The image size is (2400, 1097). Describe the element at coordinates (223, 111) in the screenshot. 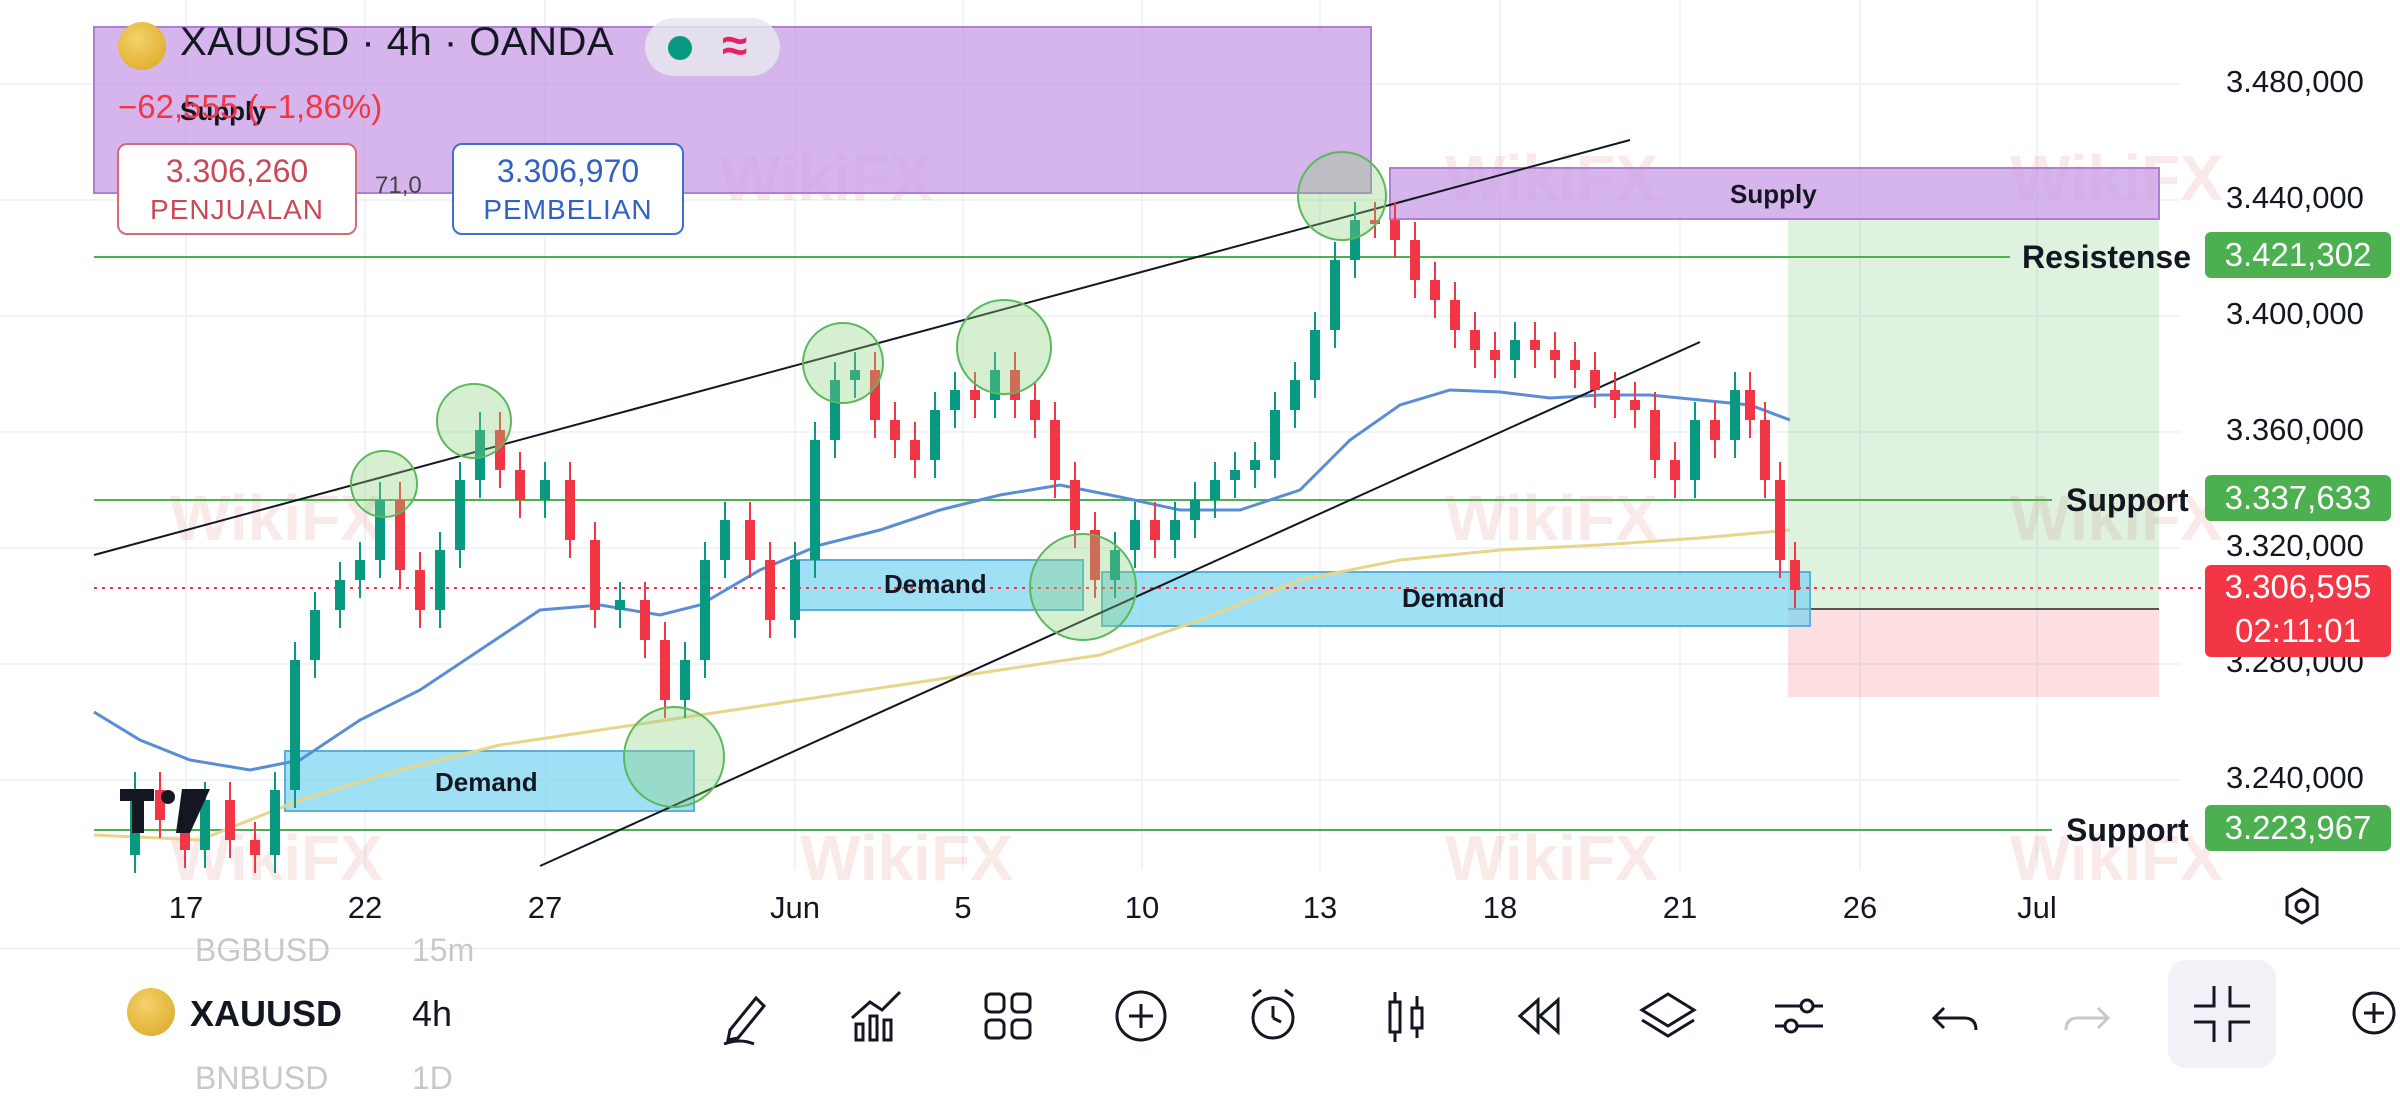

I see `supply-top-label: Supply` at that location.